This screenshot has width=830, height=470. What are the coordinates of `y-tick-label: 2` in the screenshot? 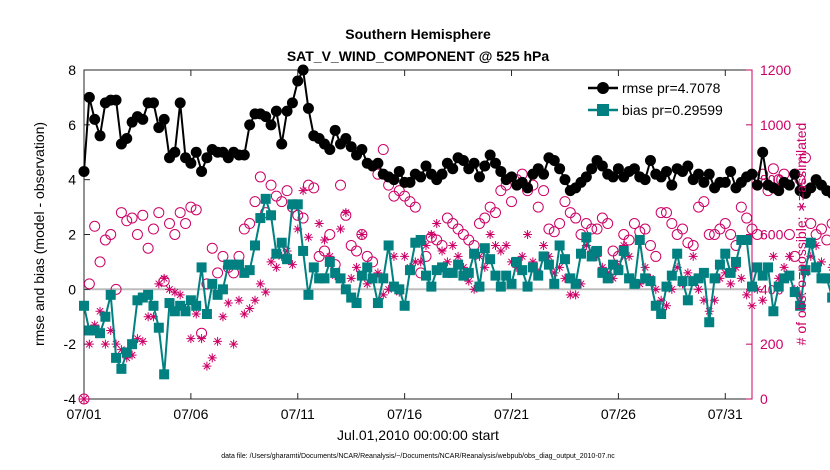 It's located at (72, 235).